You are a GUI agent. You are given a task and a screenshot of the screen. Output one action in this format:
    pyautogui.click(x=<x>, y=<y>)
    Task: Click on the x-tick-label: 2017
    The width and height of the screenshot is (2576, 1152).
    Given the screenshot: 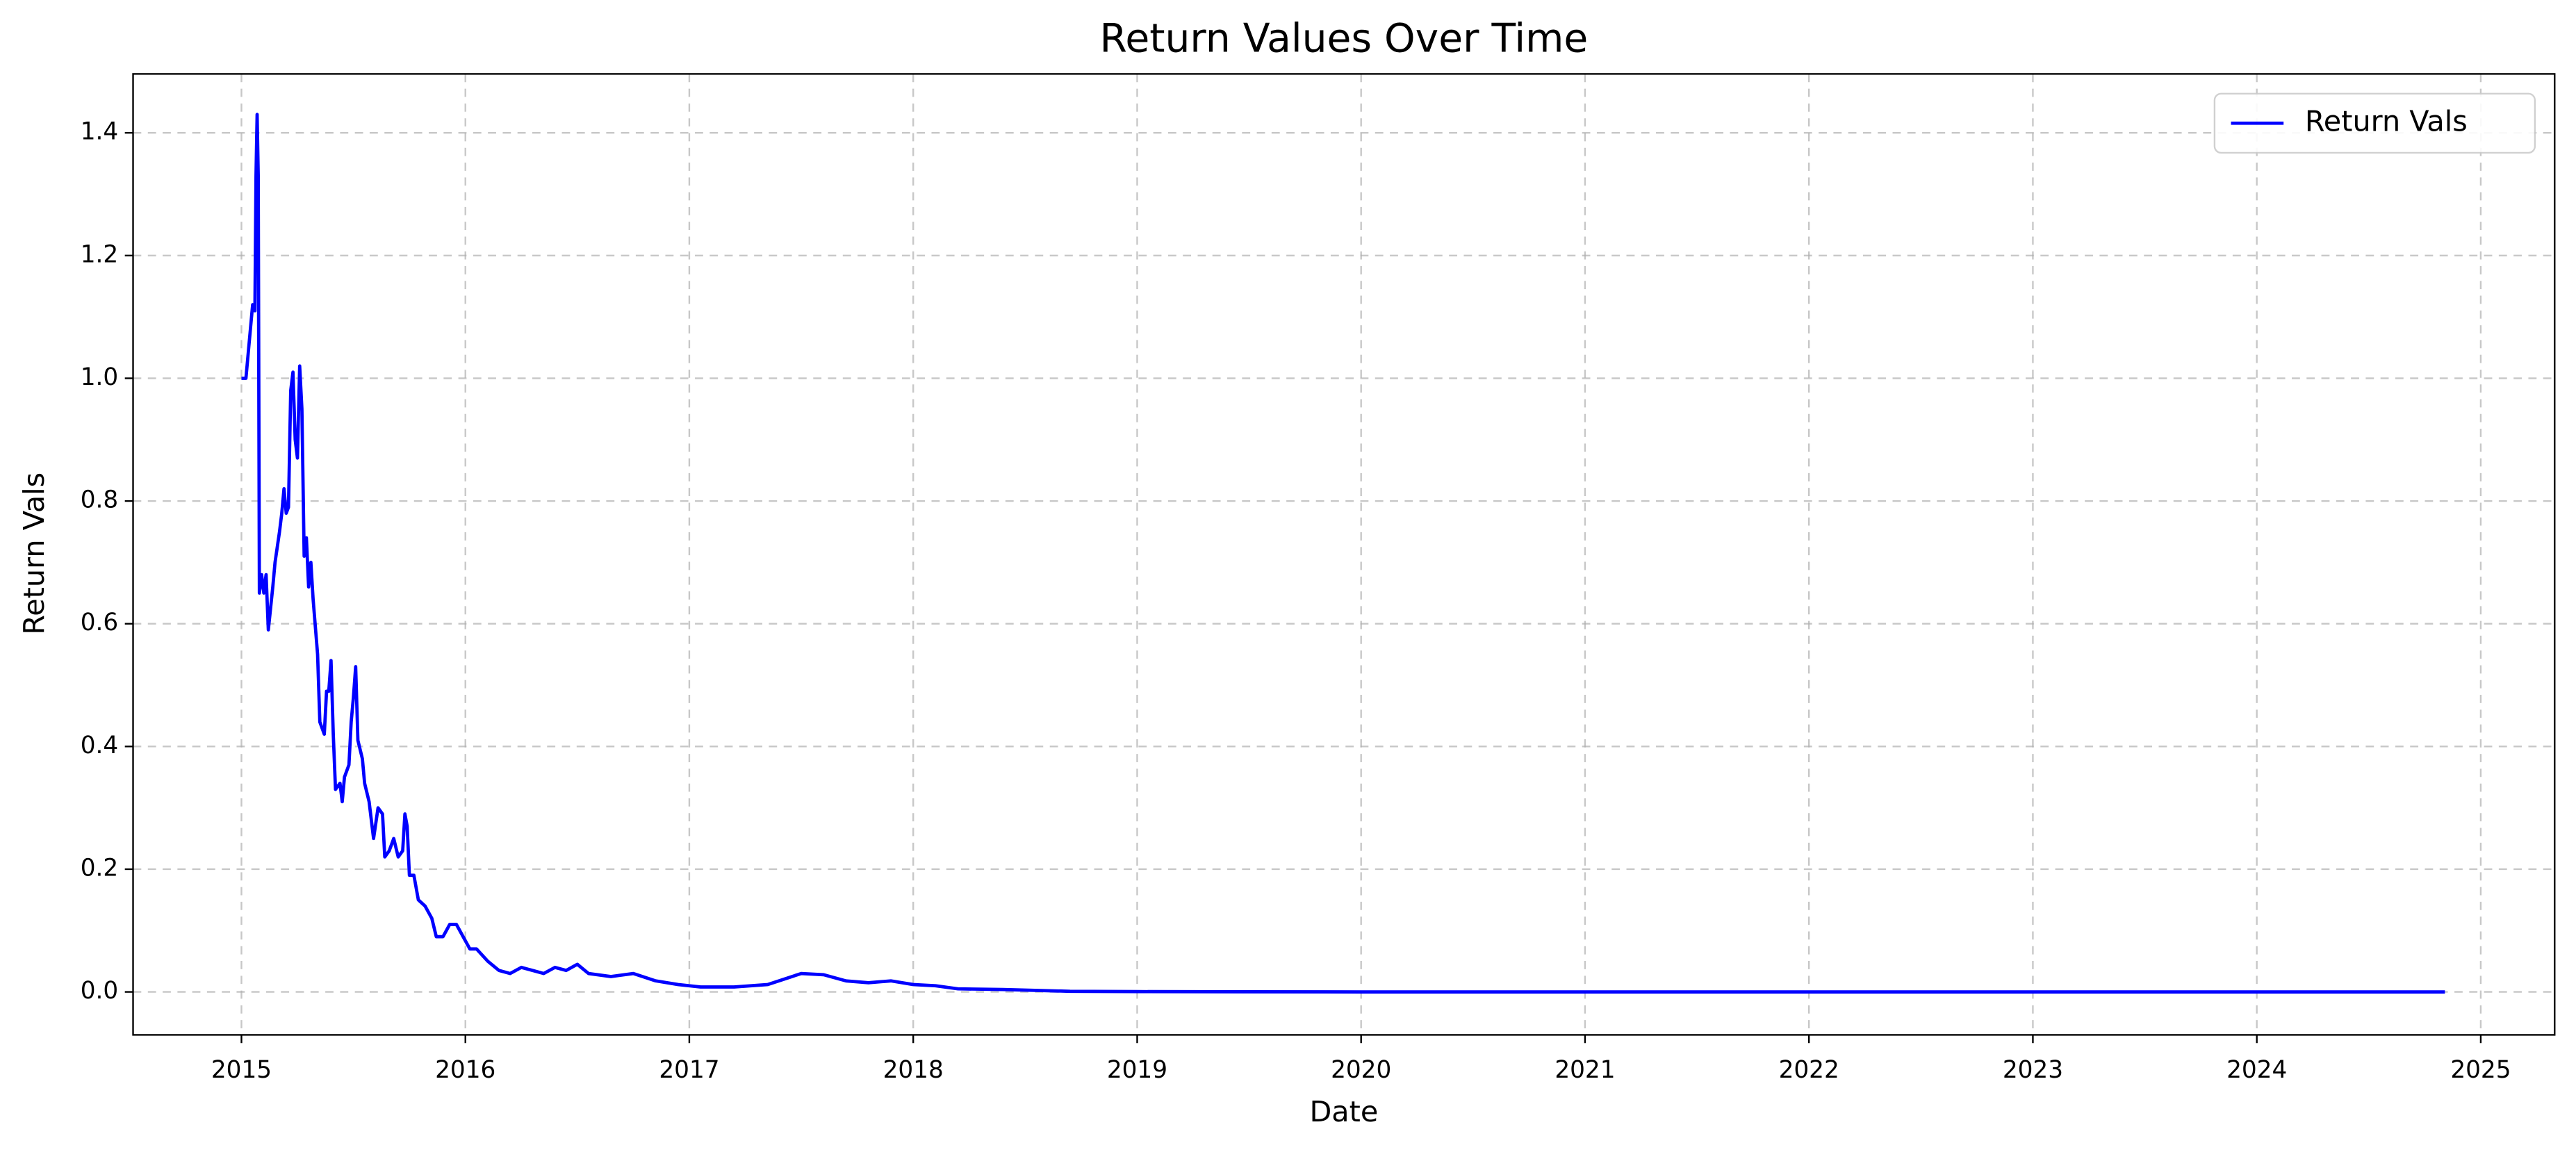 What is the action you would take?
    pyautogui.click(x=689, y=1070)
    